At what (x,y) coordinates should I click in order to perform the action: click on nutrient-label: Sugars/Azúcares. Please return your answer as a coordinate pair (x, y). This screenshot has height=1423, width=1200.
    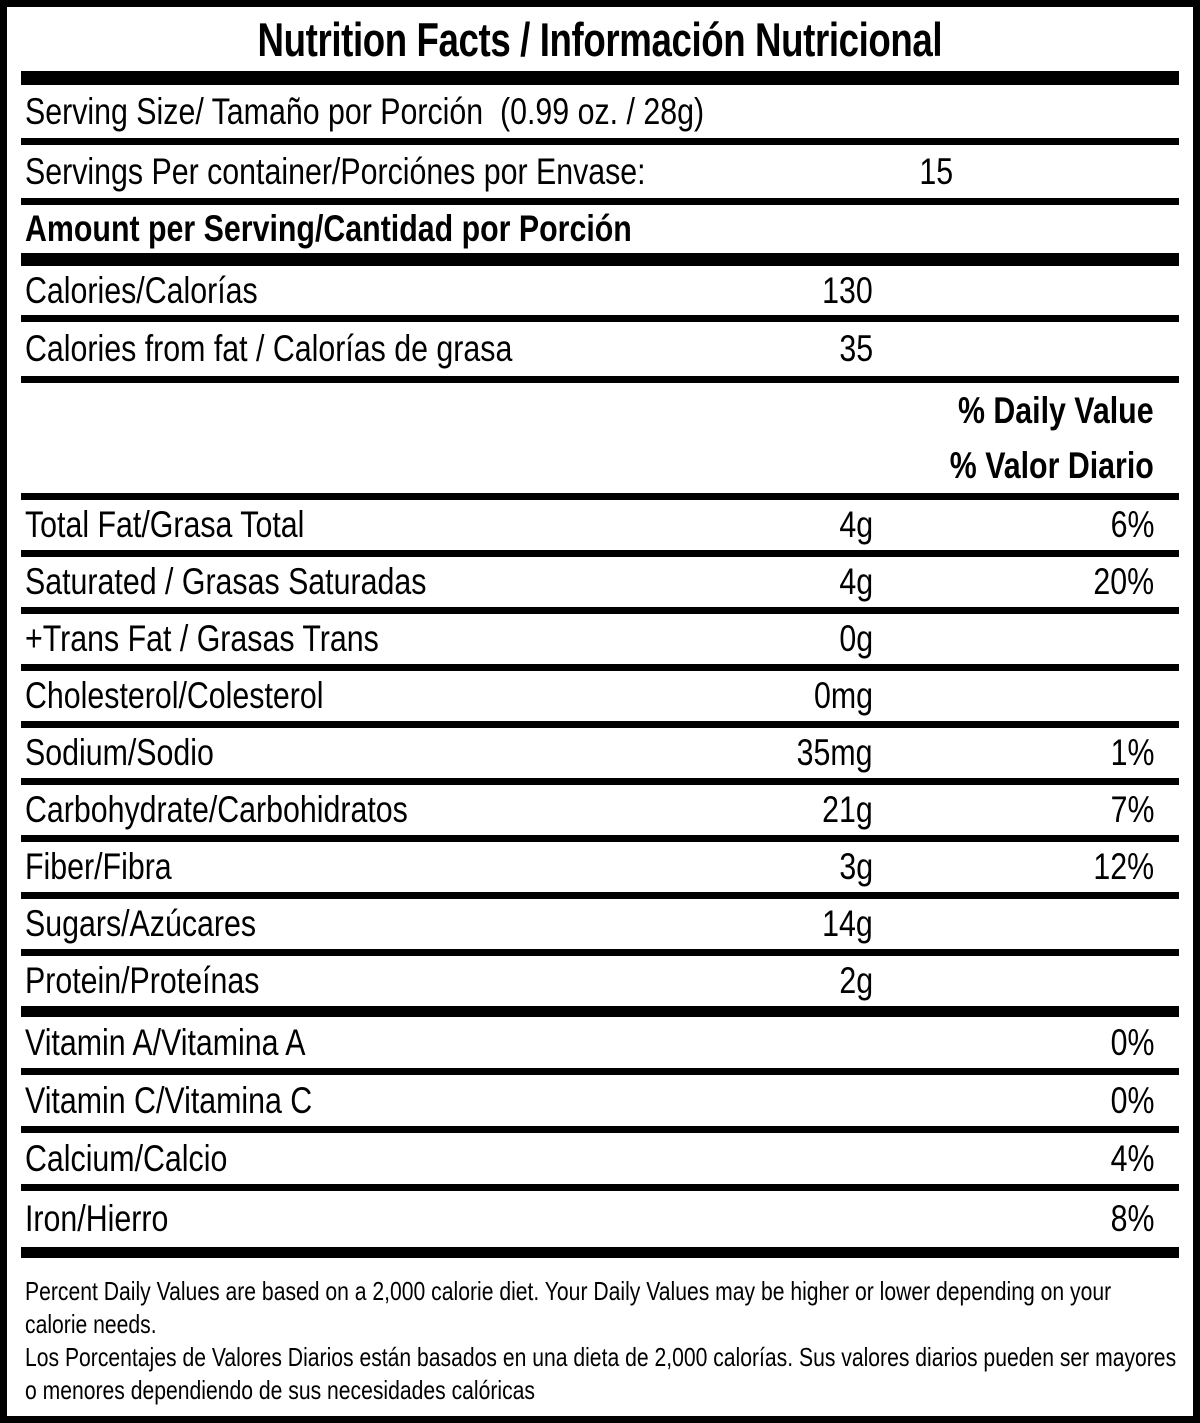
    Looking at the image, I should click on (141, 923).